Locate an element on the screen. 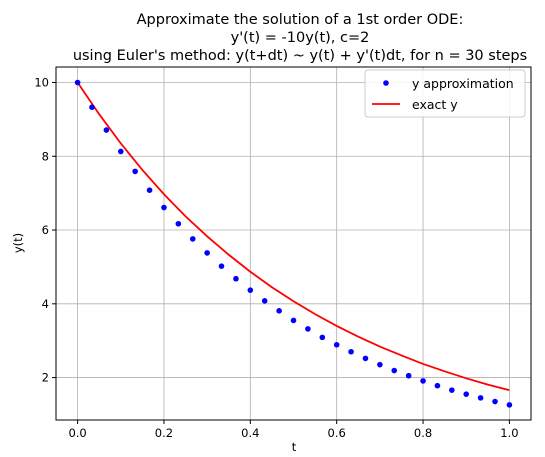 This screenshot has height=457, width=545. legend: y approximation exact y is located at coordinates (445, 93).